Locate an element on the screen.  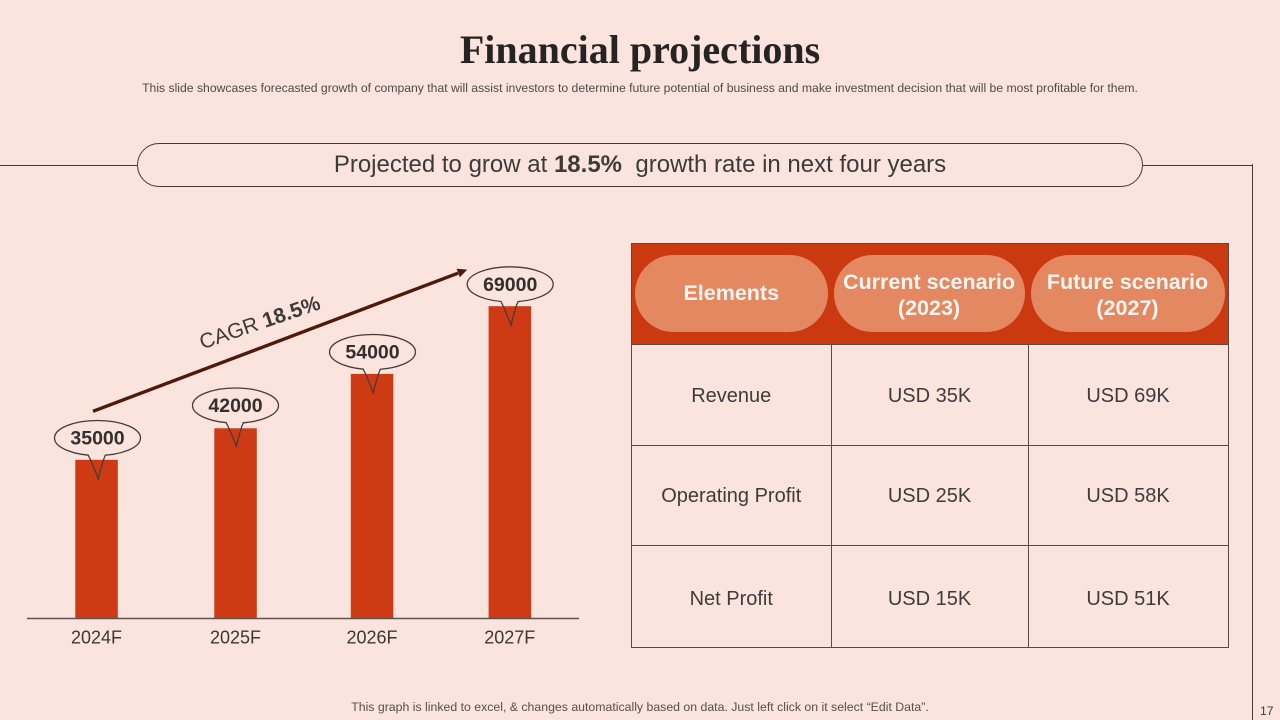
svg-text: 69000 is located at coordinates (510, 285).